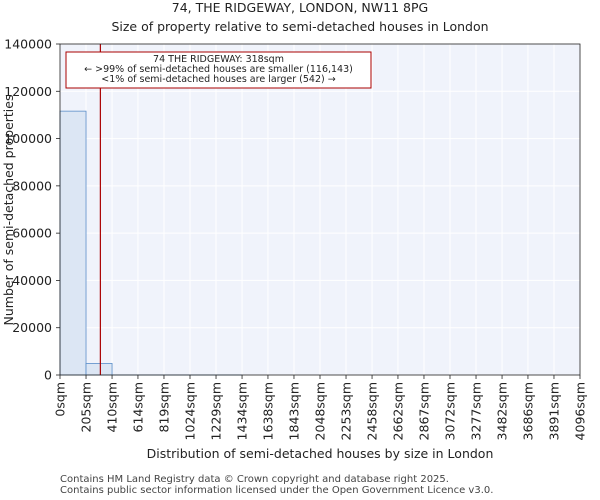 This screenshot has width=600, height=500. I want to click on y-tick-label: 20000, so click(32, 327).